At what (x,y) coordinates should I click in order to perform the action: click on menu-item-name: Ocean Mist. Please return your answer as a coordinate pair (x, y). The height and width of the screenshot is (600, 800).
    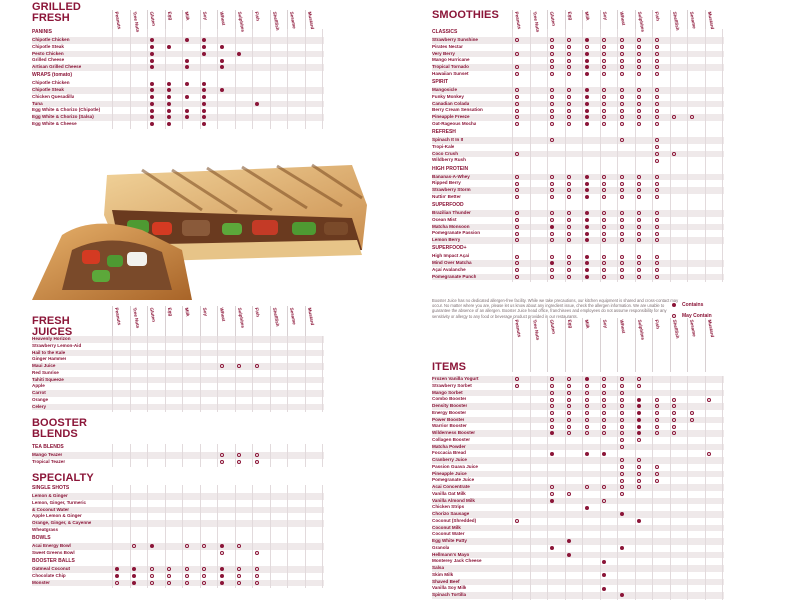
    Looking at the image, I should click on (444, 219).